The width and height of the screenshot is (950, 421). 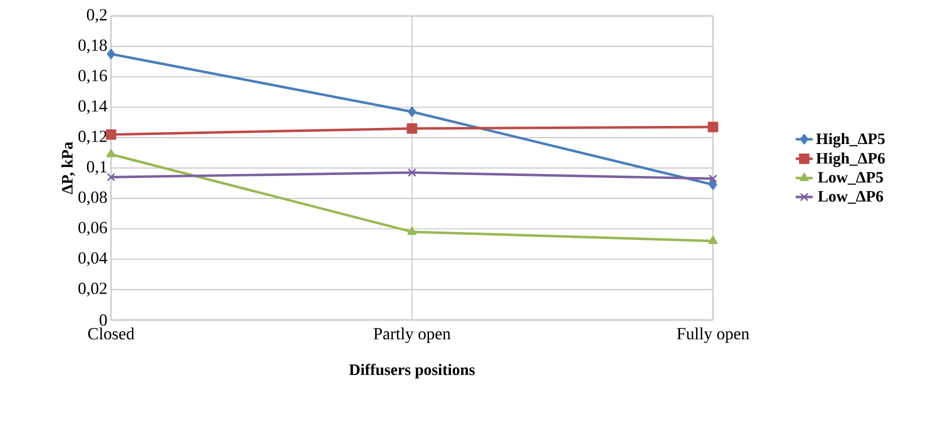 I want to click on y-tick-label: 0,1, so click(x=96, y=168).